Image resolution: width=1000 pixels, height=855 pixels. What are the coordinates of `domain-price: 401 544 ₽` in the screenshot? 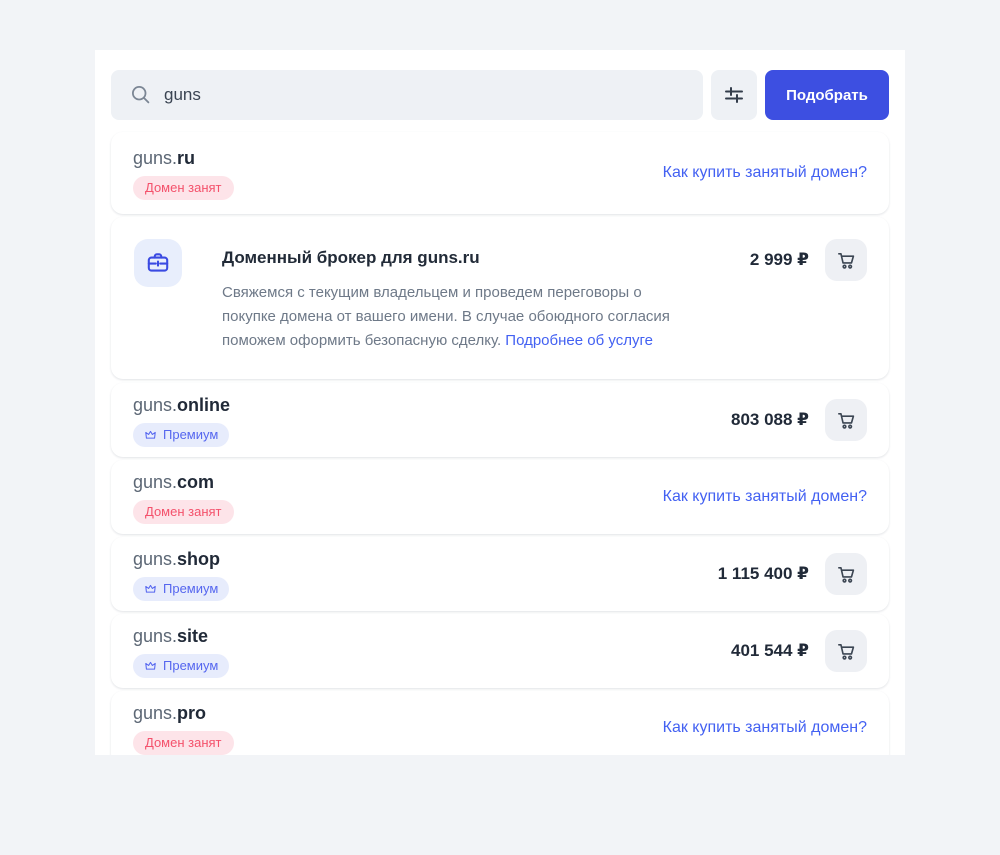 It's located at (769, 650).